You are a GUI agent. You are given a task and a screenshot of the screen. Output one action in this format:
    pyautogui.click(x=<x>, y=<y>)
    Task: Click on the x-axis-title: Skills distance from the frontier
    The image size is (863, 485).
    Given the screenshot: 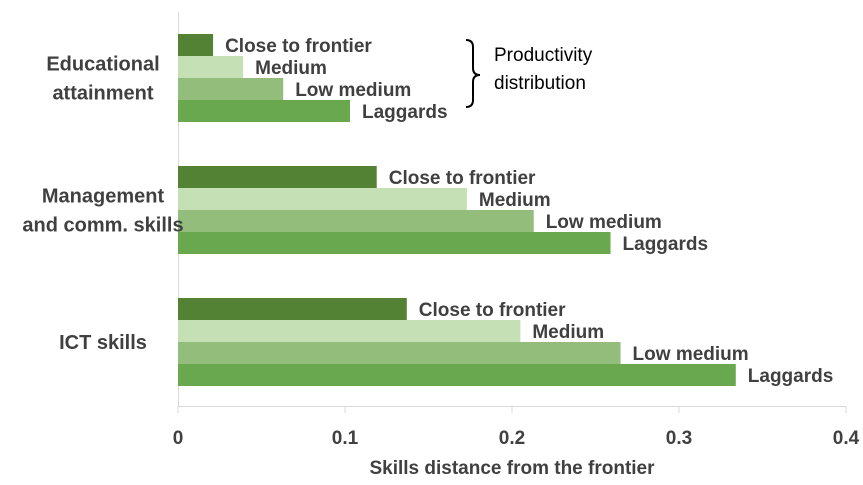 What is the action you would take?
    pyautogui.click(x=512, y=468)
    